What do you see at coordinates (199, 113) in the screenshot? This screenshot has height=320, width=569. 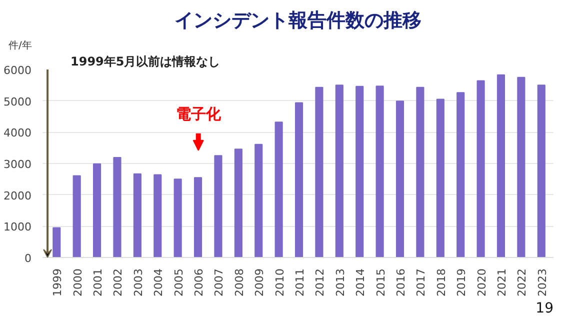 I see `annotation: 電子化` at bounding box center [199, 113].